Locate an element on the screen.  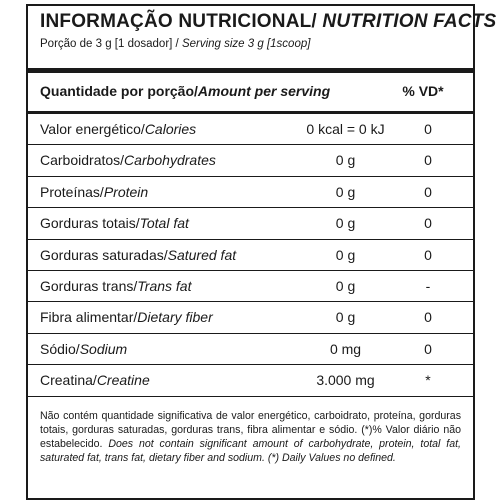
nutrient-name: Sódio/Sodium is located at coordinates (83, 349).